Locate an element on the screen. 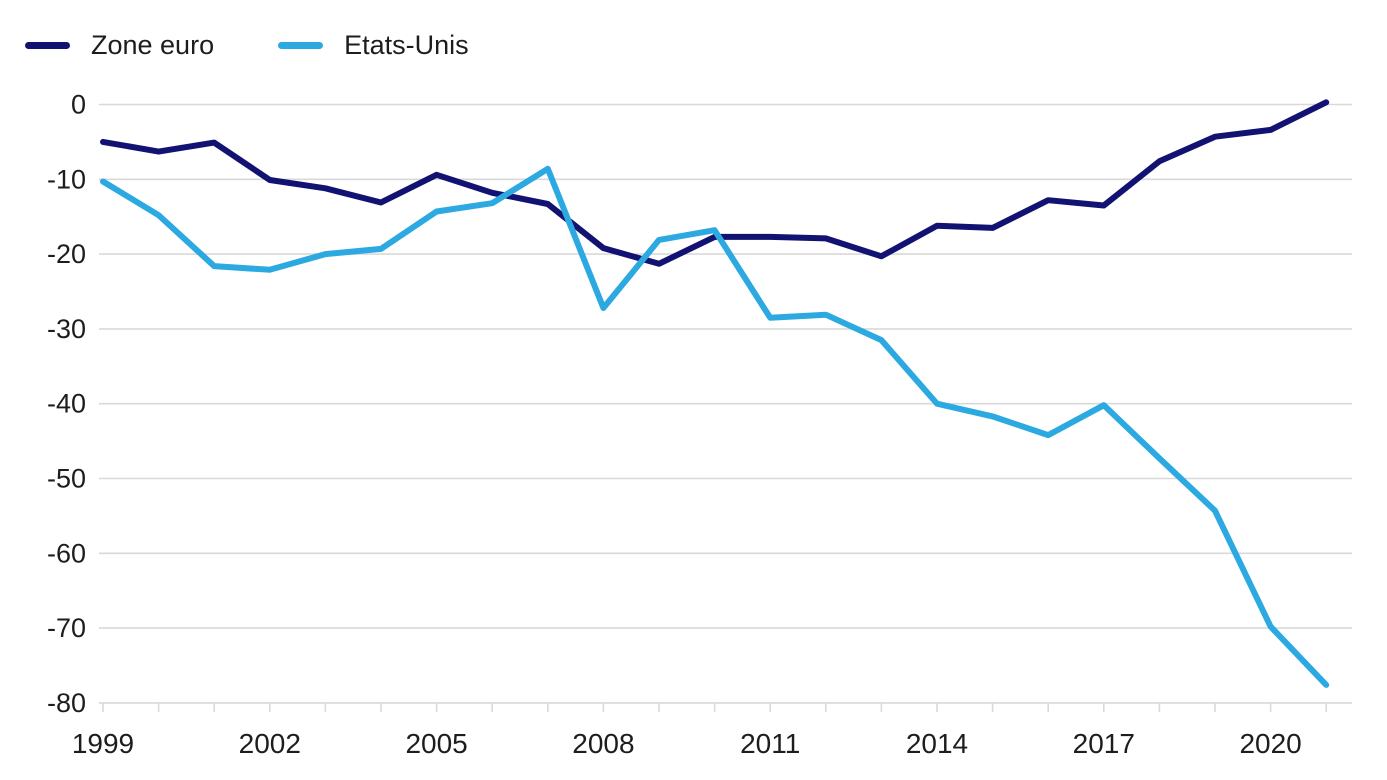  y-axis-label: 0 is located at coordinates (78, 105).